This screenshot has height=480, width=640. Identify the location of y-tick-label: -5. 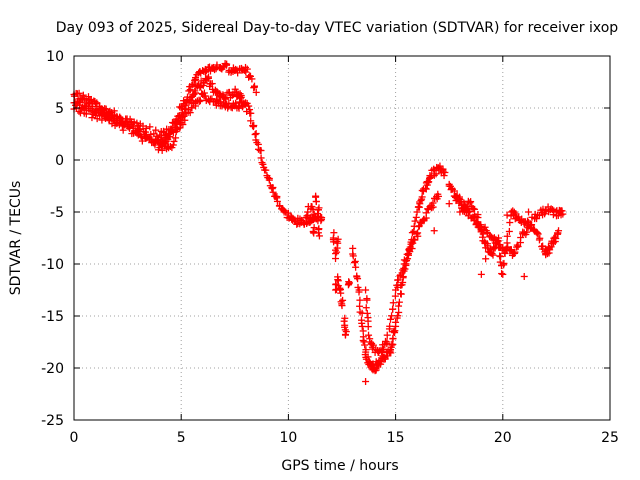
(57, 213).